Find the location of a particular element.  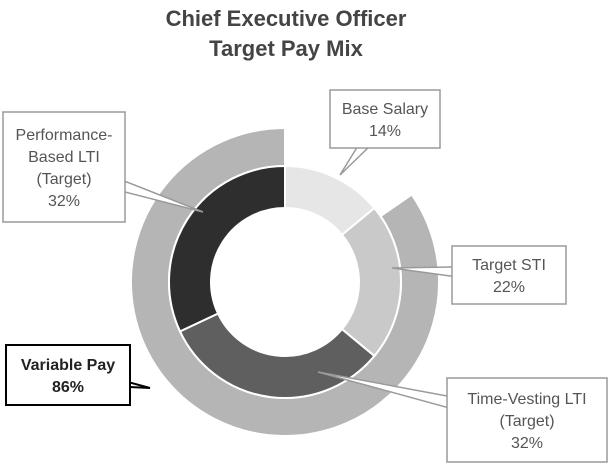

callout-label: 14% is located at coordinates (385, 131).